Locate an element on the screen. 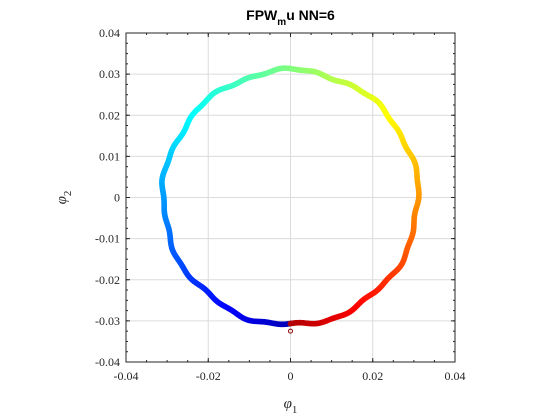  x-axis-subscript: 1 is located at coordinates (295, 410).